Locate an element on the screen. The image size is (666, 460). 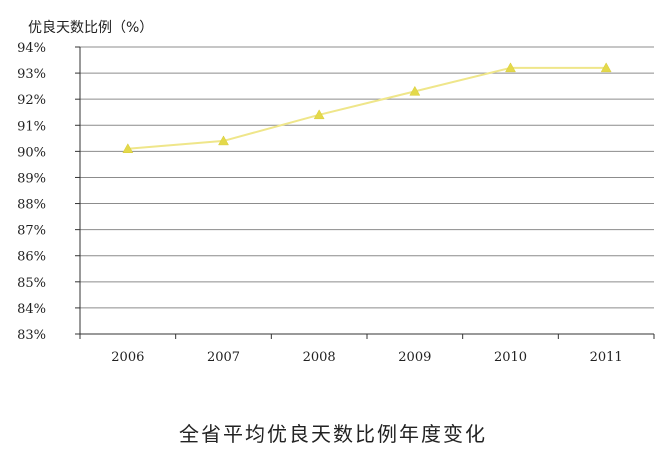
x-tick-labels: 2006 2007 2008 2009 2010 2011 is located at coordinates (366, 357).